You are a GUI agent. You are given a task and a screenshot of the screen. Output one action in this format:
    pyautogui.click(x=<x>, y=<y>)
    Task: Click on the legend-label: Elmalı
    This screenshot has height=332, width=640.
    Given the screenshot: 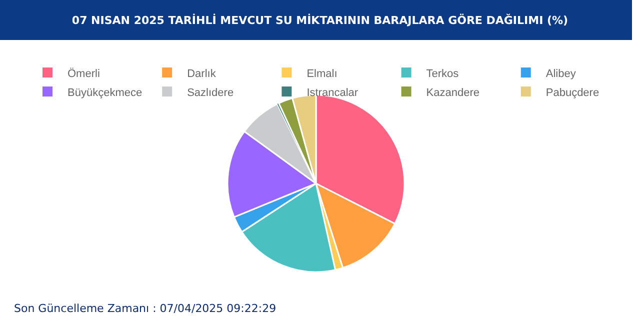 What is the action you would take?
    pyautogui.click(x=322, y=74)
    